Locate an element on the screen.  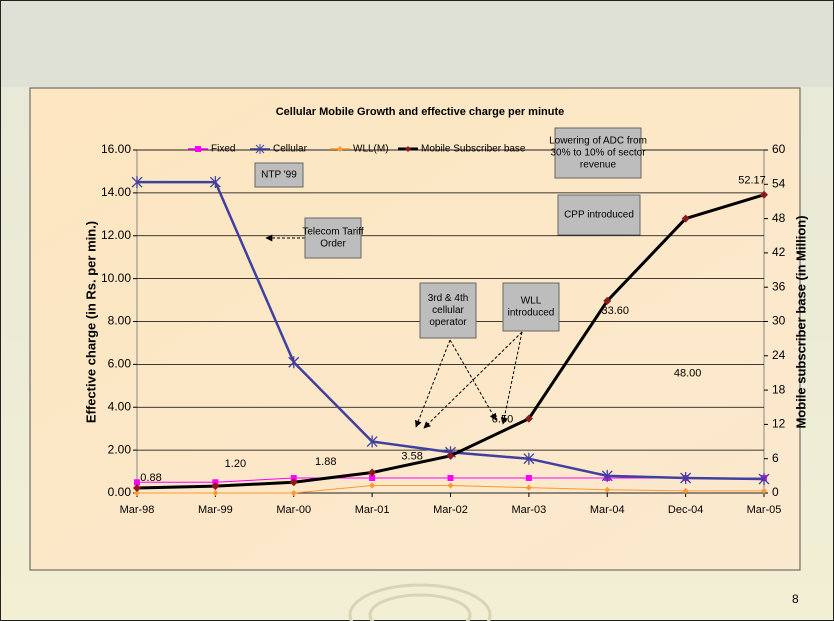
arrows is located at coordinates (394, 331).